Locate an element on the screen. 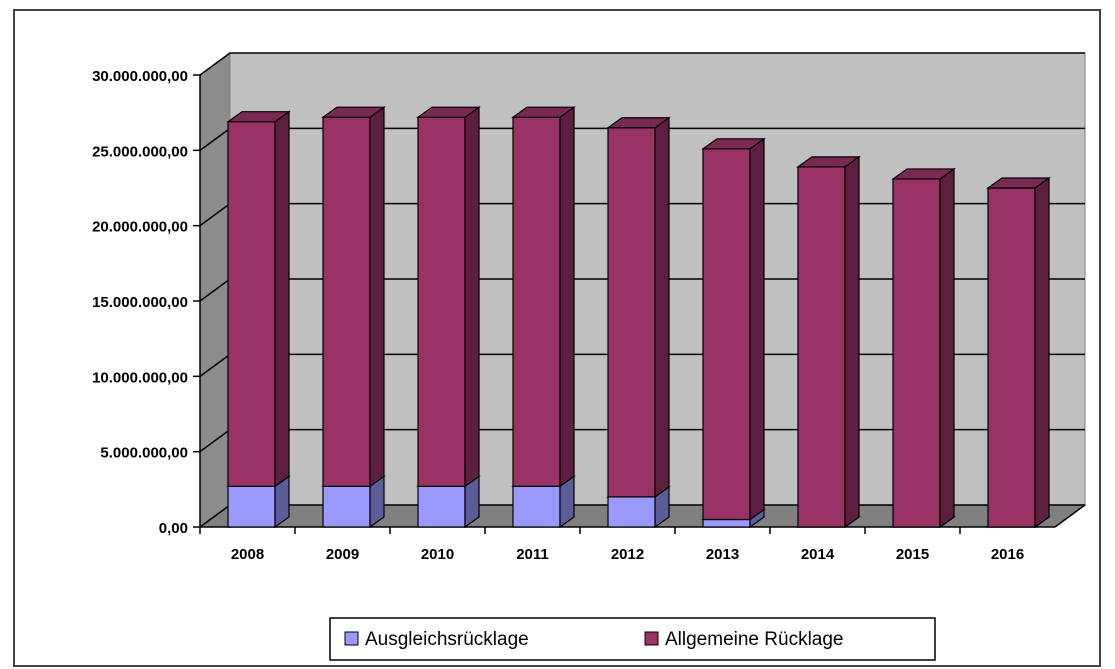  x-axis-depth is located at coordinates (1070, 516).